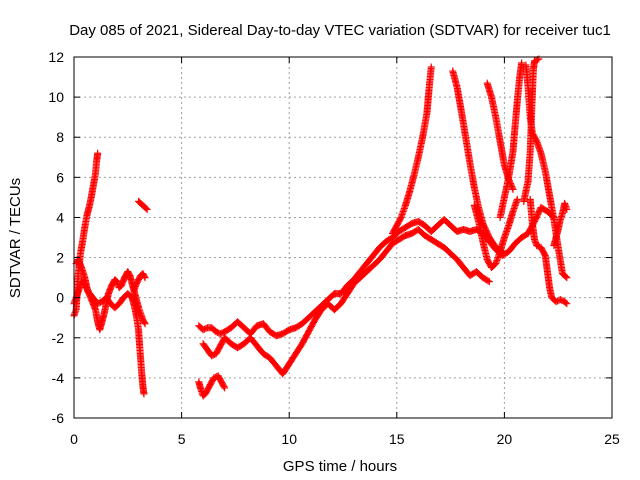 The width and height of the screenshot is (640, 480). Describe the element at coordinates (346, 301) in the screenshot. I see `series-arc8` at that location.